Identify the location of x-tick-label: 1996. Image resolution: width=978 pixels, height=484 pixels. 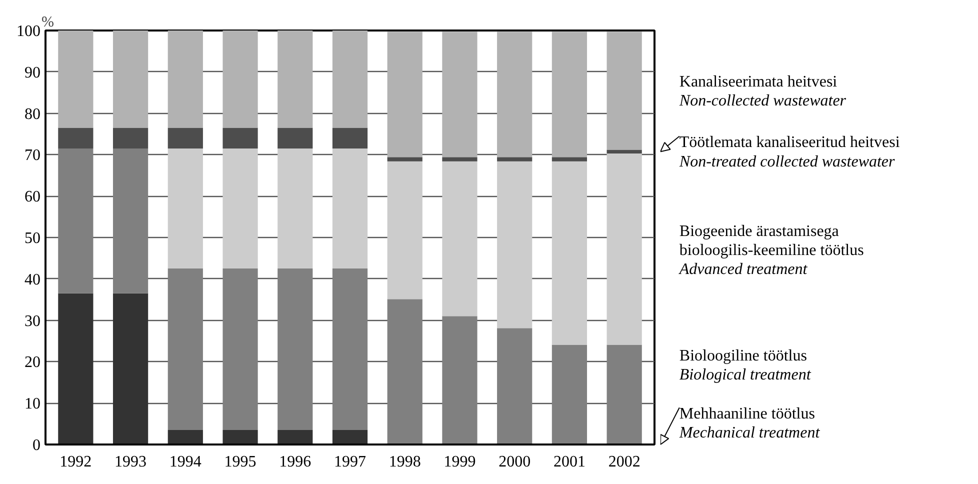
(295, 462).